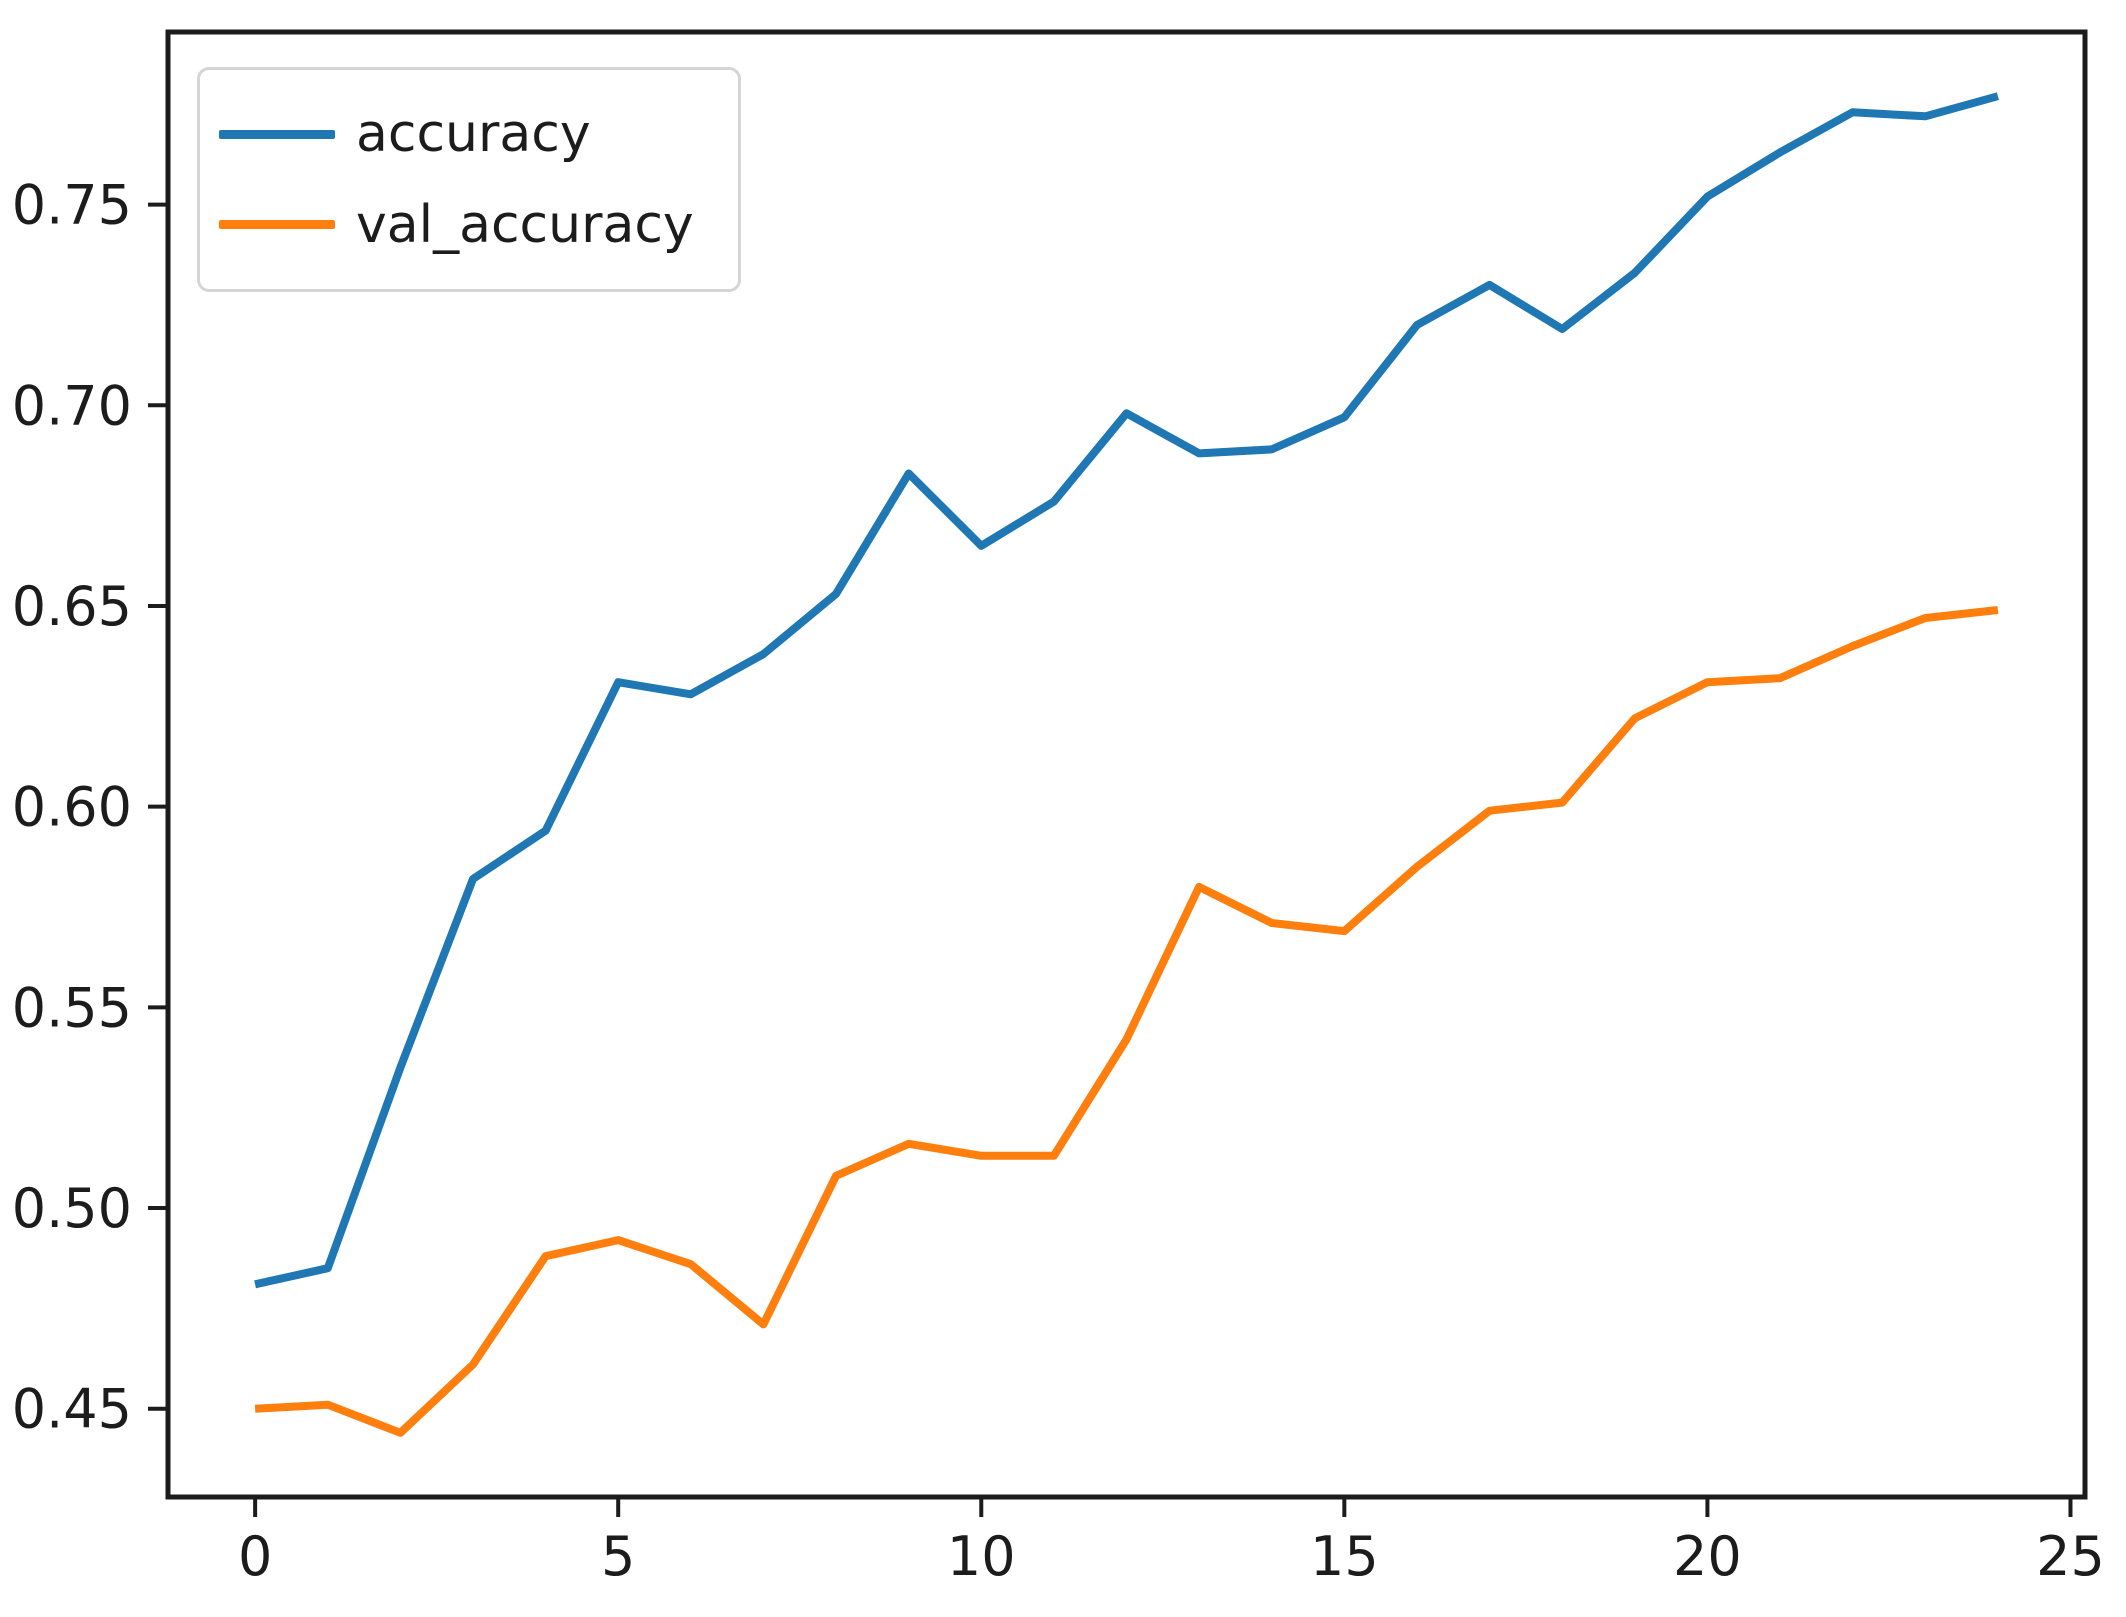 The width and height of the screenshot is (2126, 1617). Describe the element at coordinates (618, 1556) in the screenshot. I see `x-tick-label: 5` at that location.